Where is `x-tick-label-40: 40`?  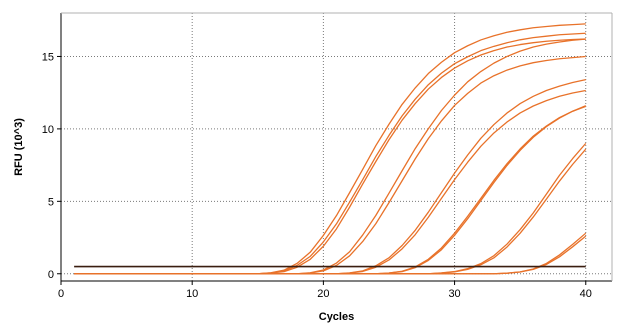 x-tick-label-40: 40 is located at coordinates (586, 294).